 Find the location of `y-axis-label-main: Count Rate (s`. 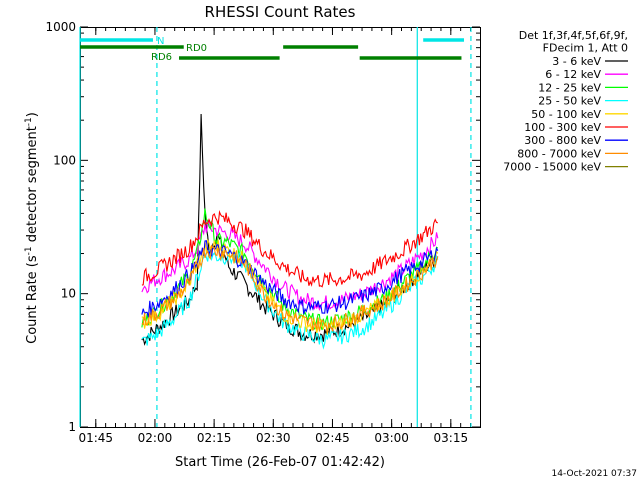

y-axis-label-main: Count Rate (s is located at coordinates (32, 299).